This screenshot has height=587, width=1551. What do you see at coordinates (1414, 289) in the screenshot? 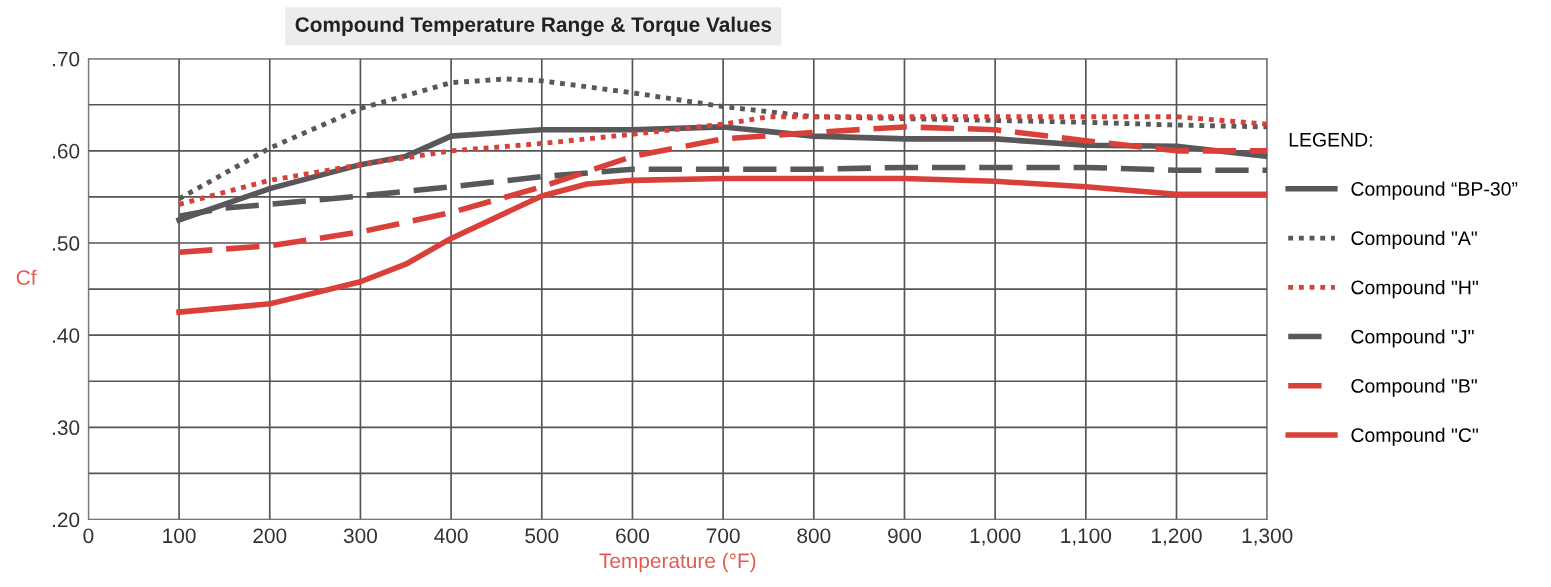
I see `legend-label: Compound "H"` at bounding box center [1414, 289].